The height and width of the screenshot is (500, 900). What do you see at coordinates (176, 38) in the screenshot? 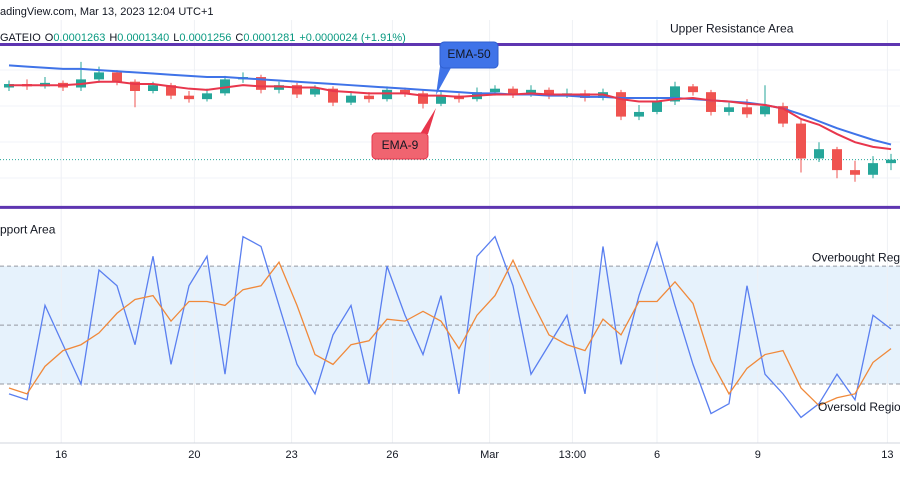
I see `ohlc-label: L` at bounding box center [176, 38].